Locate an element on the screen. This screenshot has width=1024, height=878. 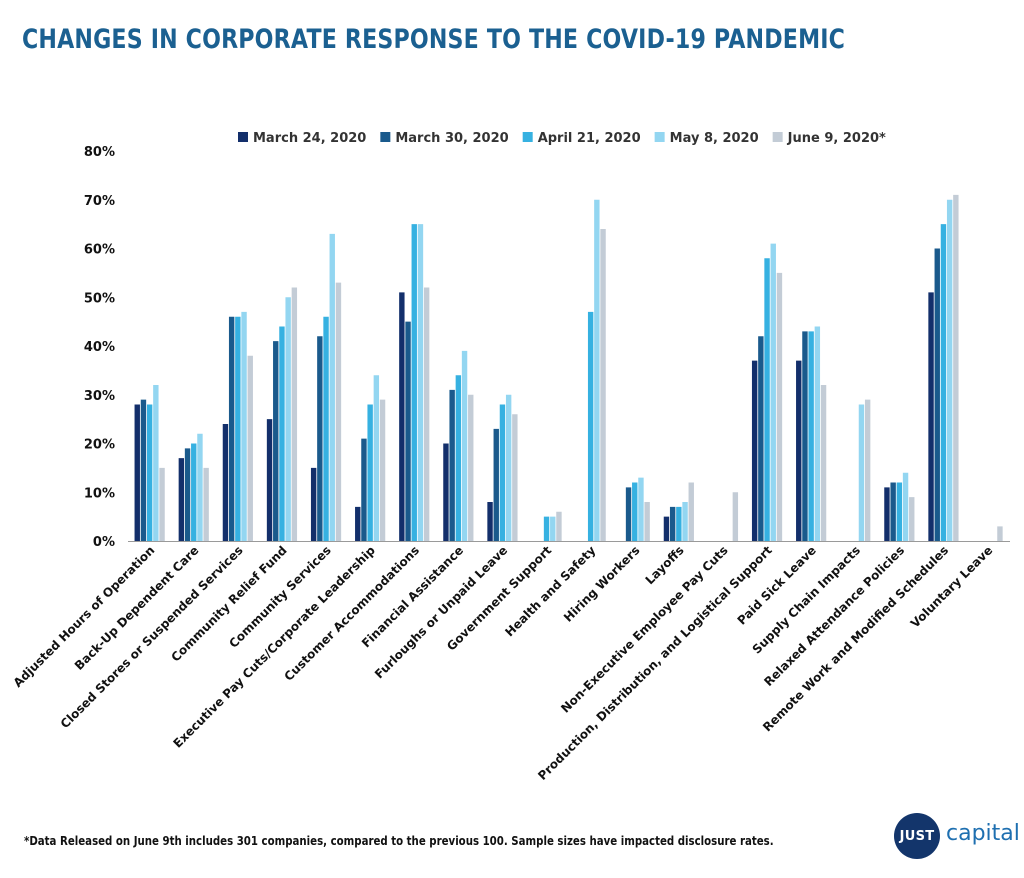
logo-wordmark: capital is located at coordinates (983, 833).